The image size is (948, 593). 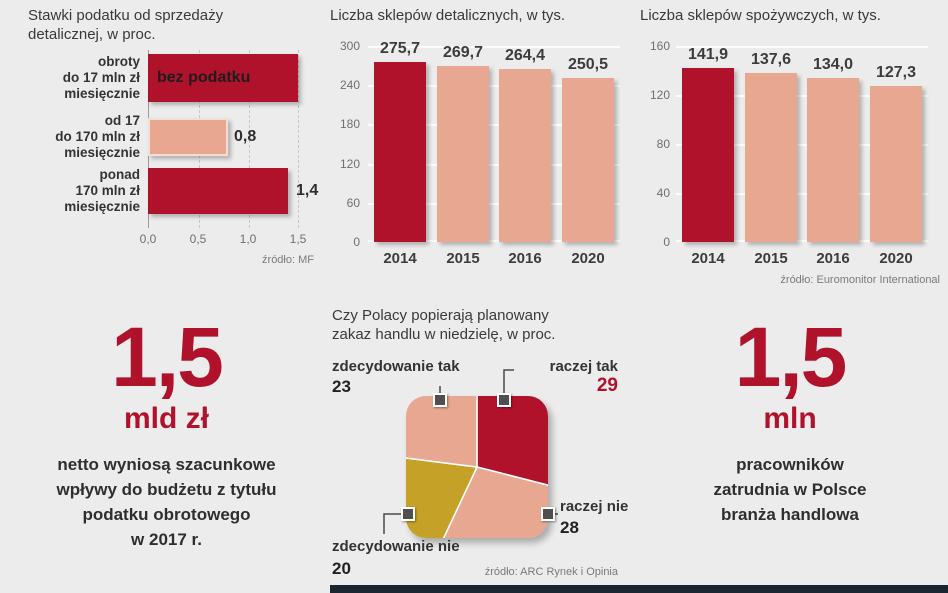 I want to click on bar-value-label: 250,5, so click(x=588, y=65).